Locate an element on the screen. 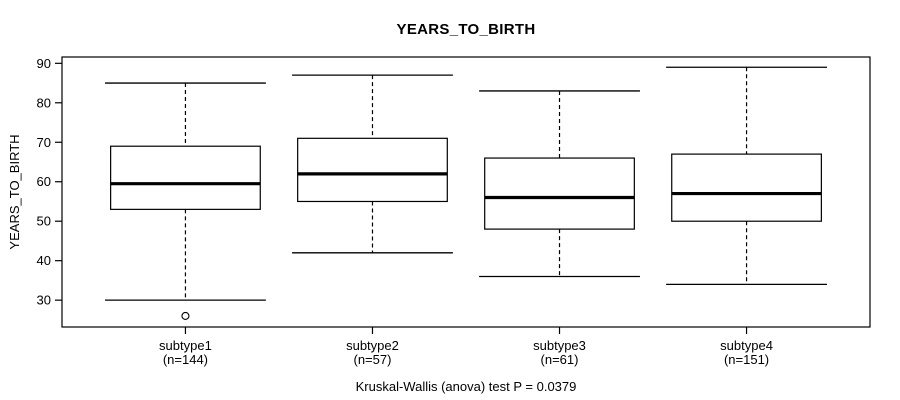  outlier-point-subtype1 is located at coordinates (185, 315).